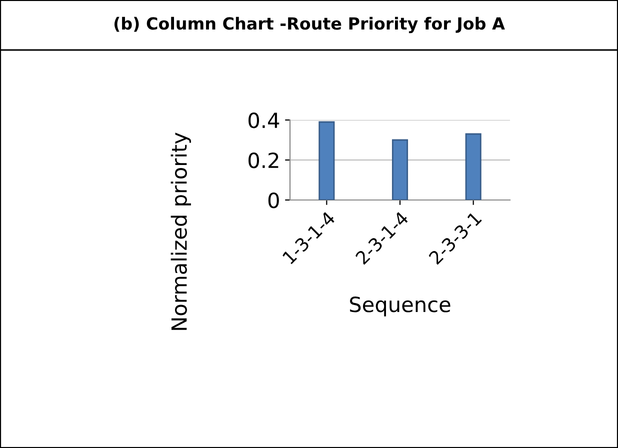  I want to click on y-tick-label: 0.2, so click(263, 160).